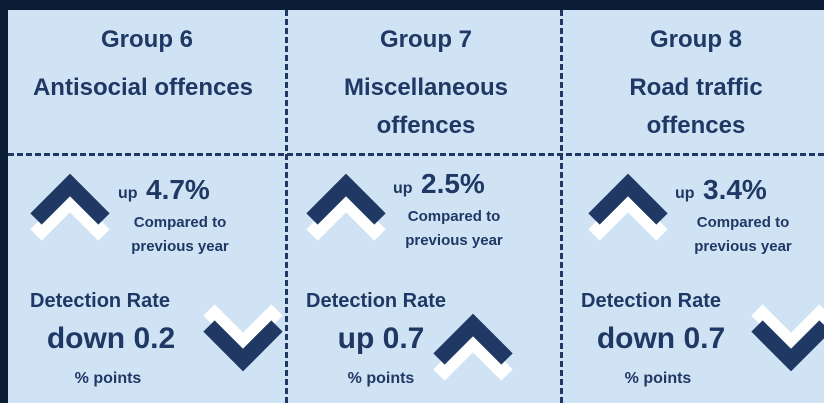 The image size is (824, 403). What do you see at coordinates (426, 39) in the screenshot?
I see `group-label: Group 7` at bounding box center [426, 39].